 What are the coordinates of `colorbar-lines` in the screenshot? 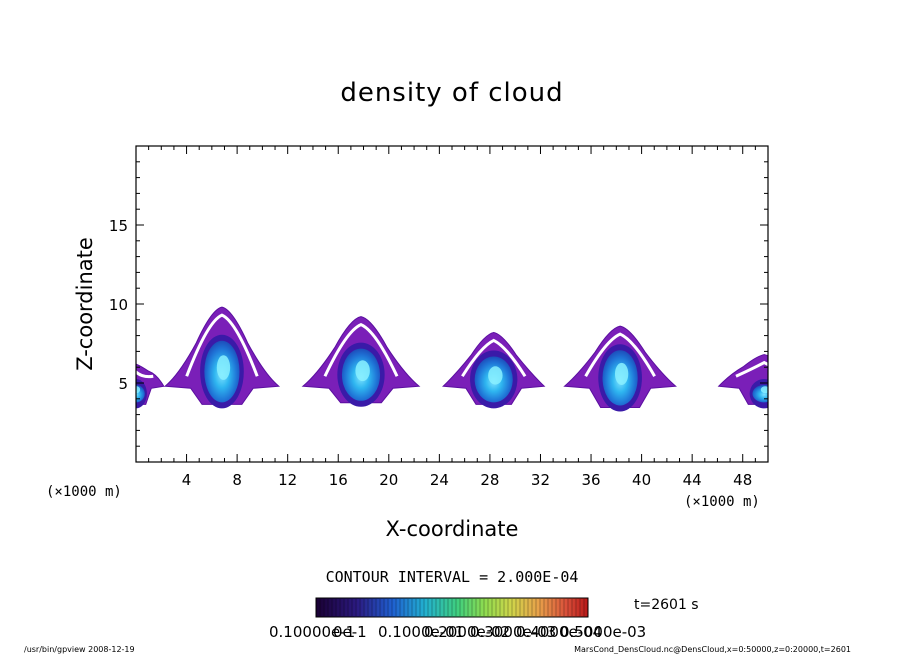 It's located at (452, 607).